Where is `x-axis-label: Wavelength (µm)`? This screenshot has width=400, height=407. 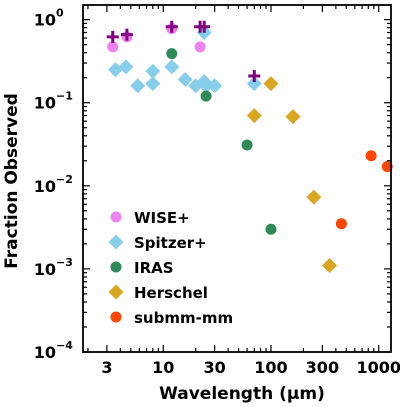 x-axis-label: Wavelength (µm) is located at coordinates (242, 394).